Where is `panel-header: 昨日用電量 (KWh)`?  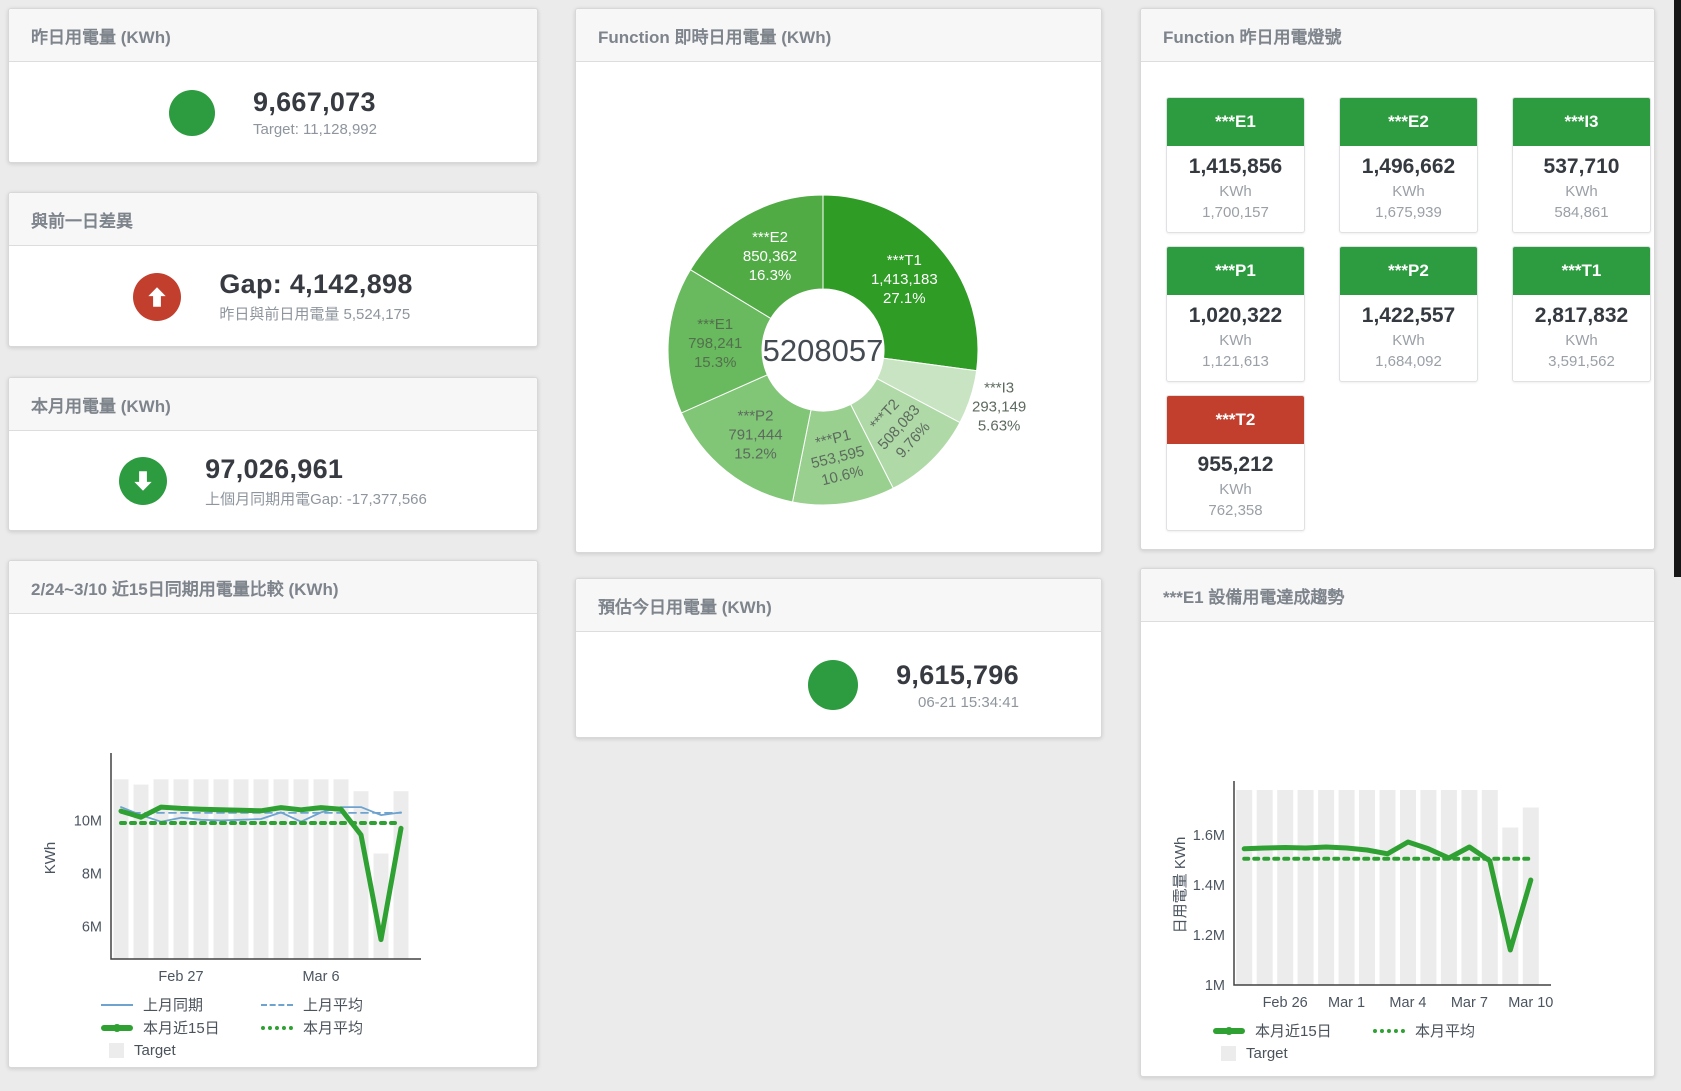 panel-header: 昨日用電量 (KWh) is located at coordinates (273, 35).